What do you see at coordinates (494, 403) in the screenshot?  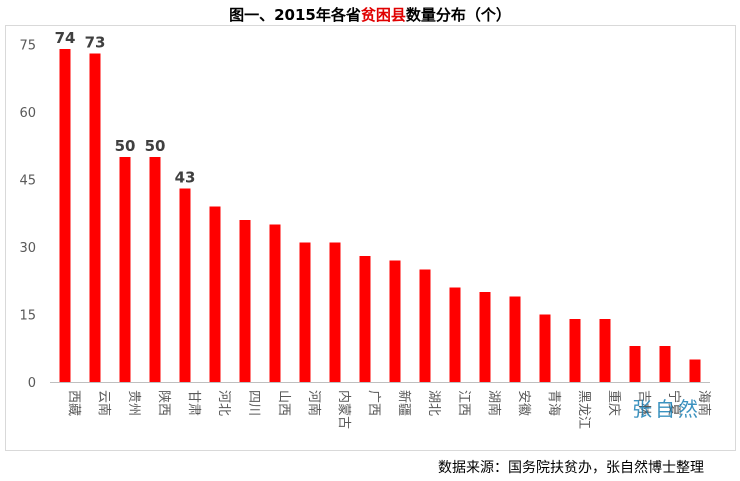 I see `category-label: 湖南` at bounding box center [494, 403].